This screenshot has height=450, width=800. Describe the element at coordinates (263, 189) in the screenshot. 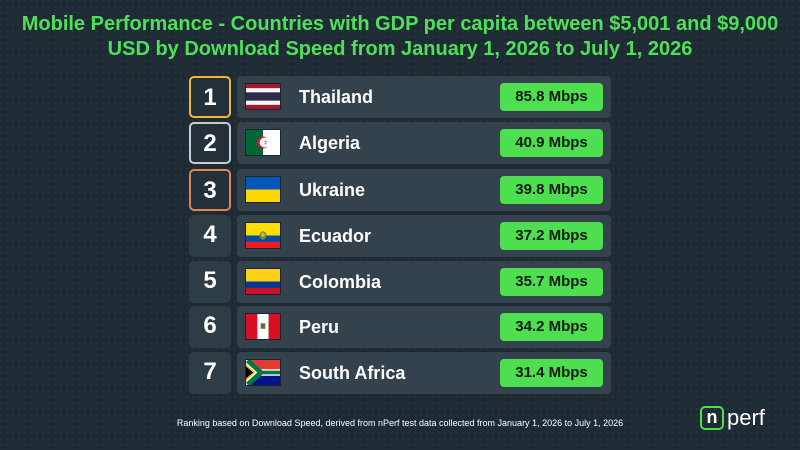

I see `ukraine-flag-icon` at that location.